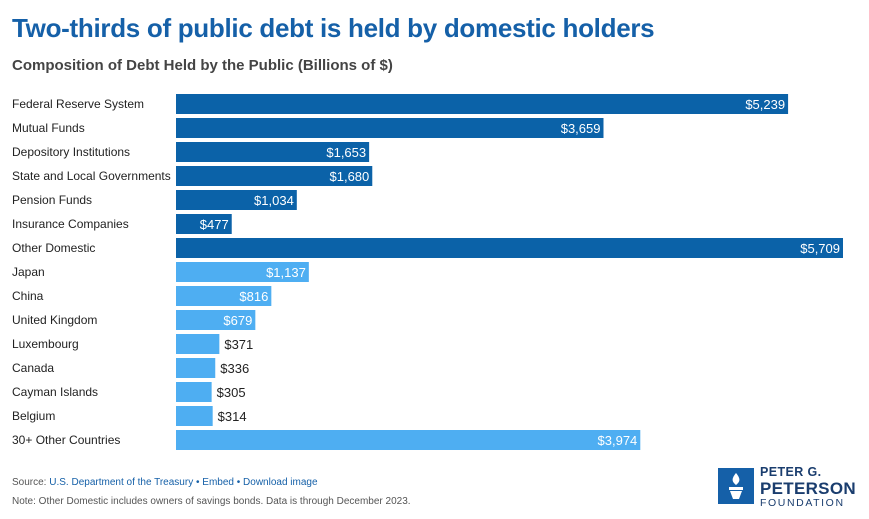 Image resolution: width=869 pixels, height=519 pixels. I want to click on category-label-mutual-funds: Mutual Funds, so click(48, 128).